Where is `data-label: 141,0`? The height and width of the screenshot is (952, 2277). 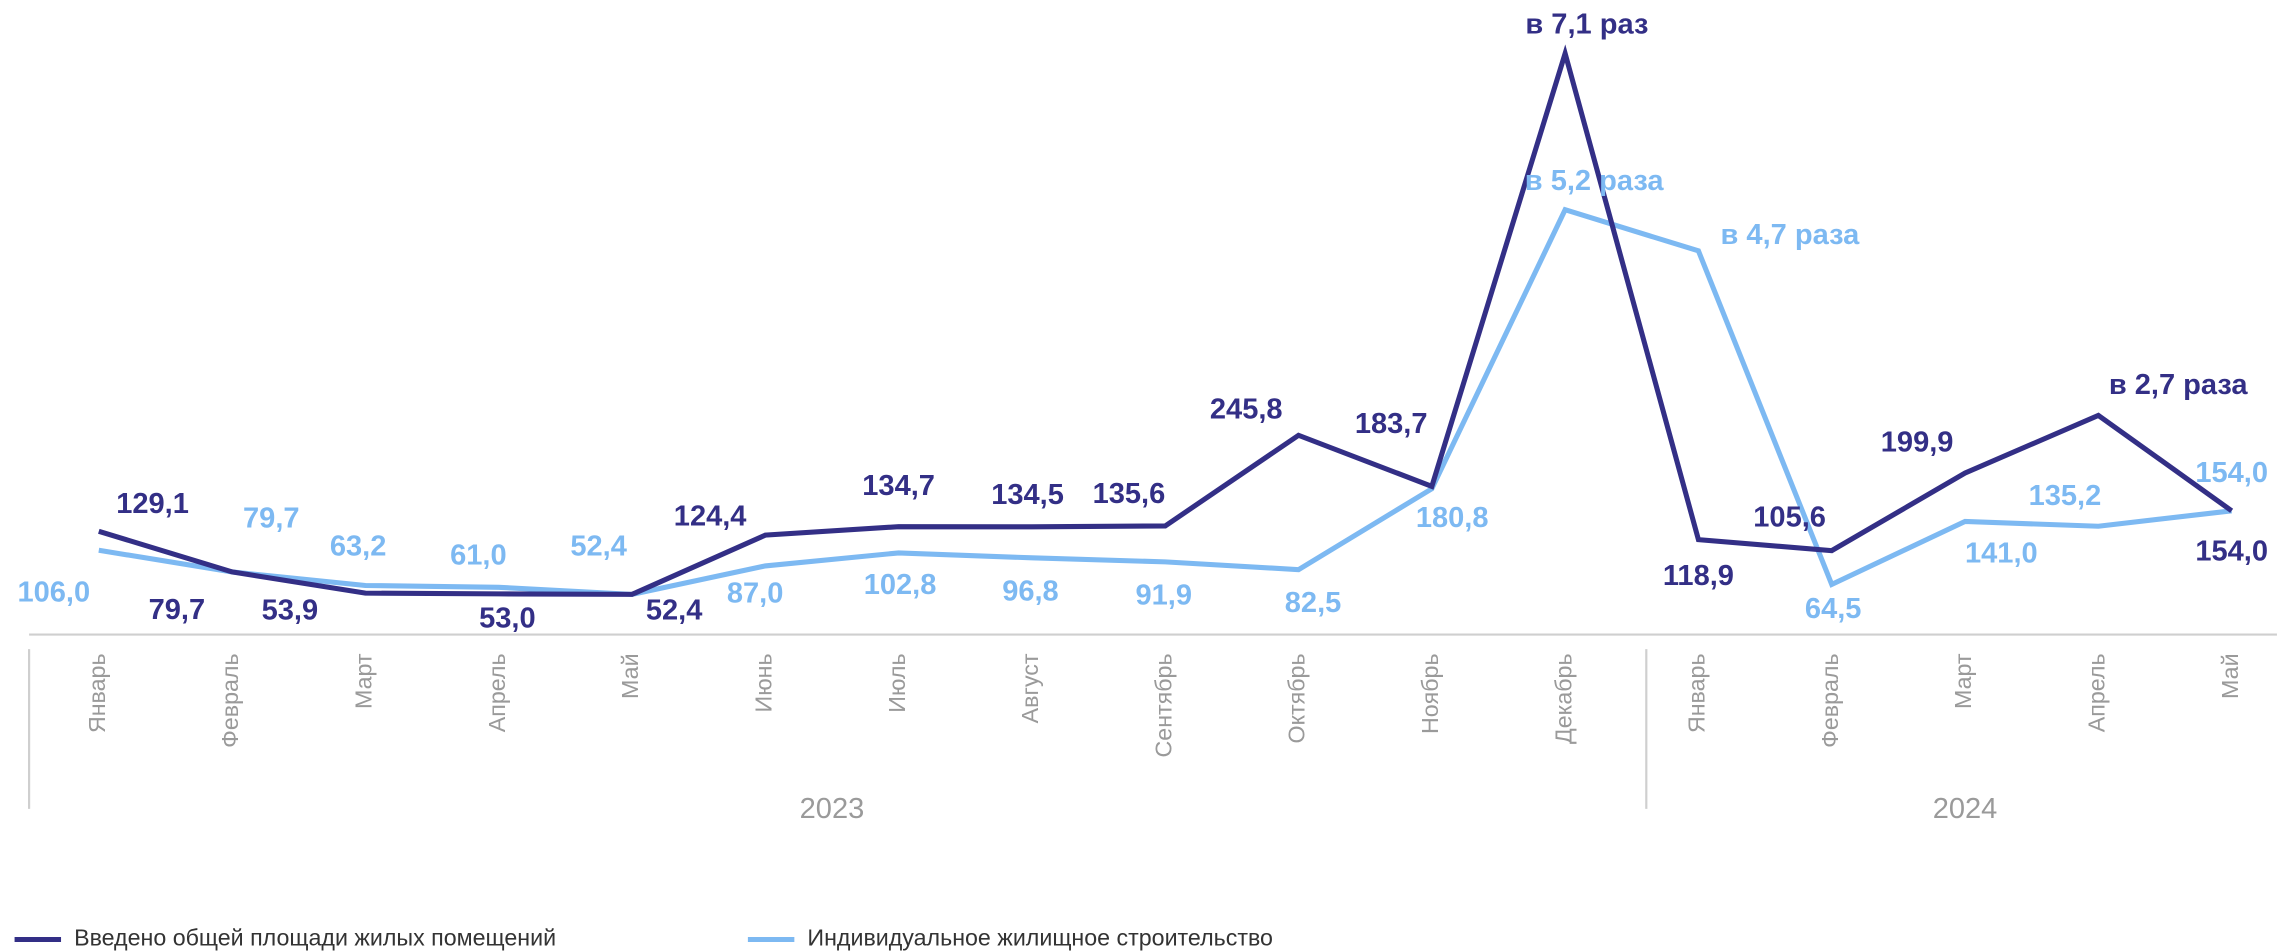
data-label: 141,0 is located at coordinates (2001, 554).